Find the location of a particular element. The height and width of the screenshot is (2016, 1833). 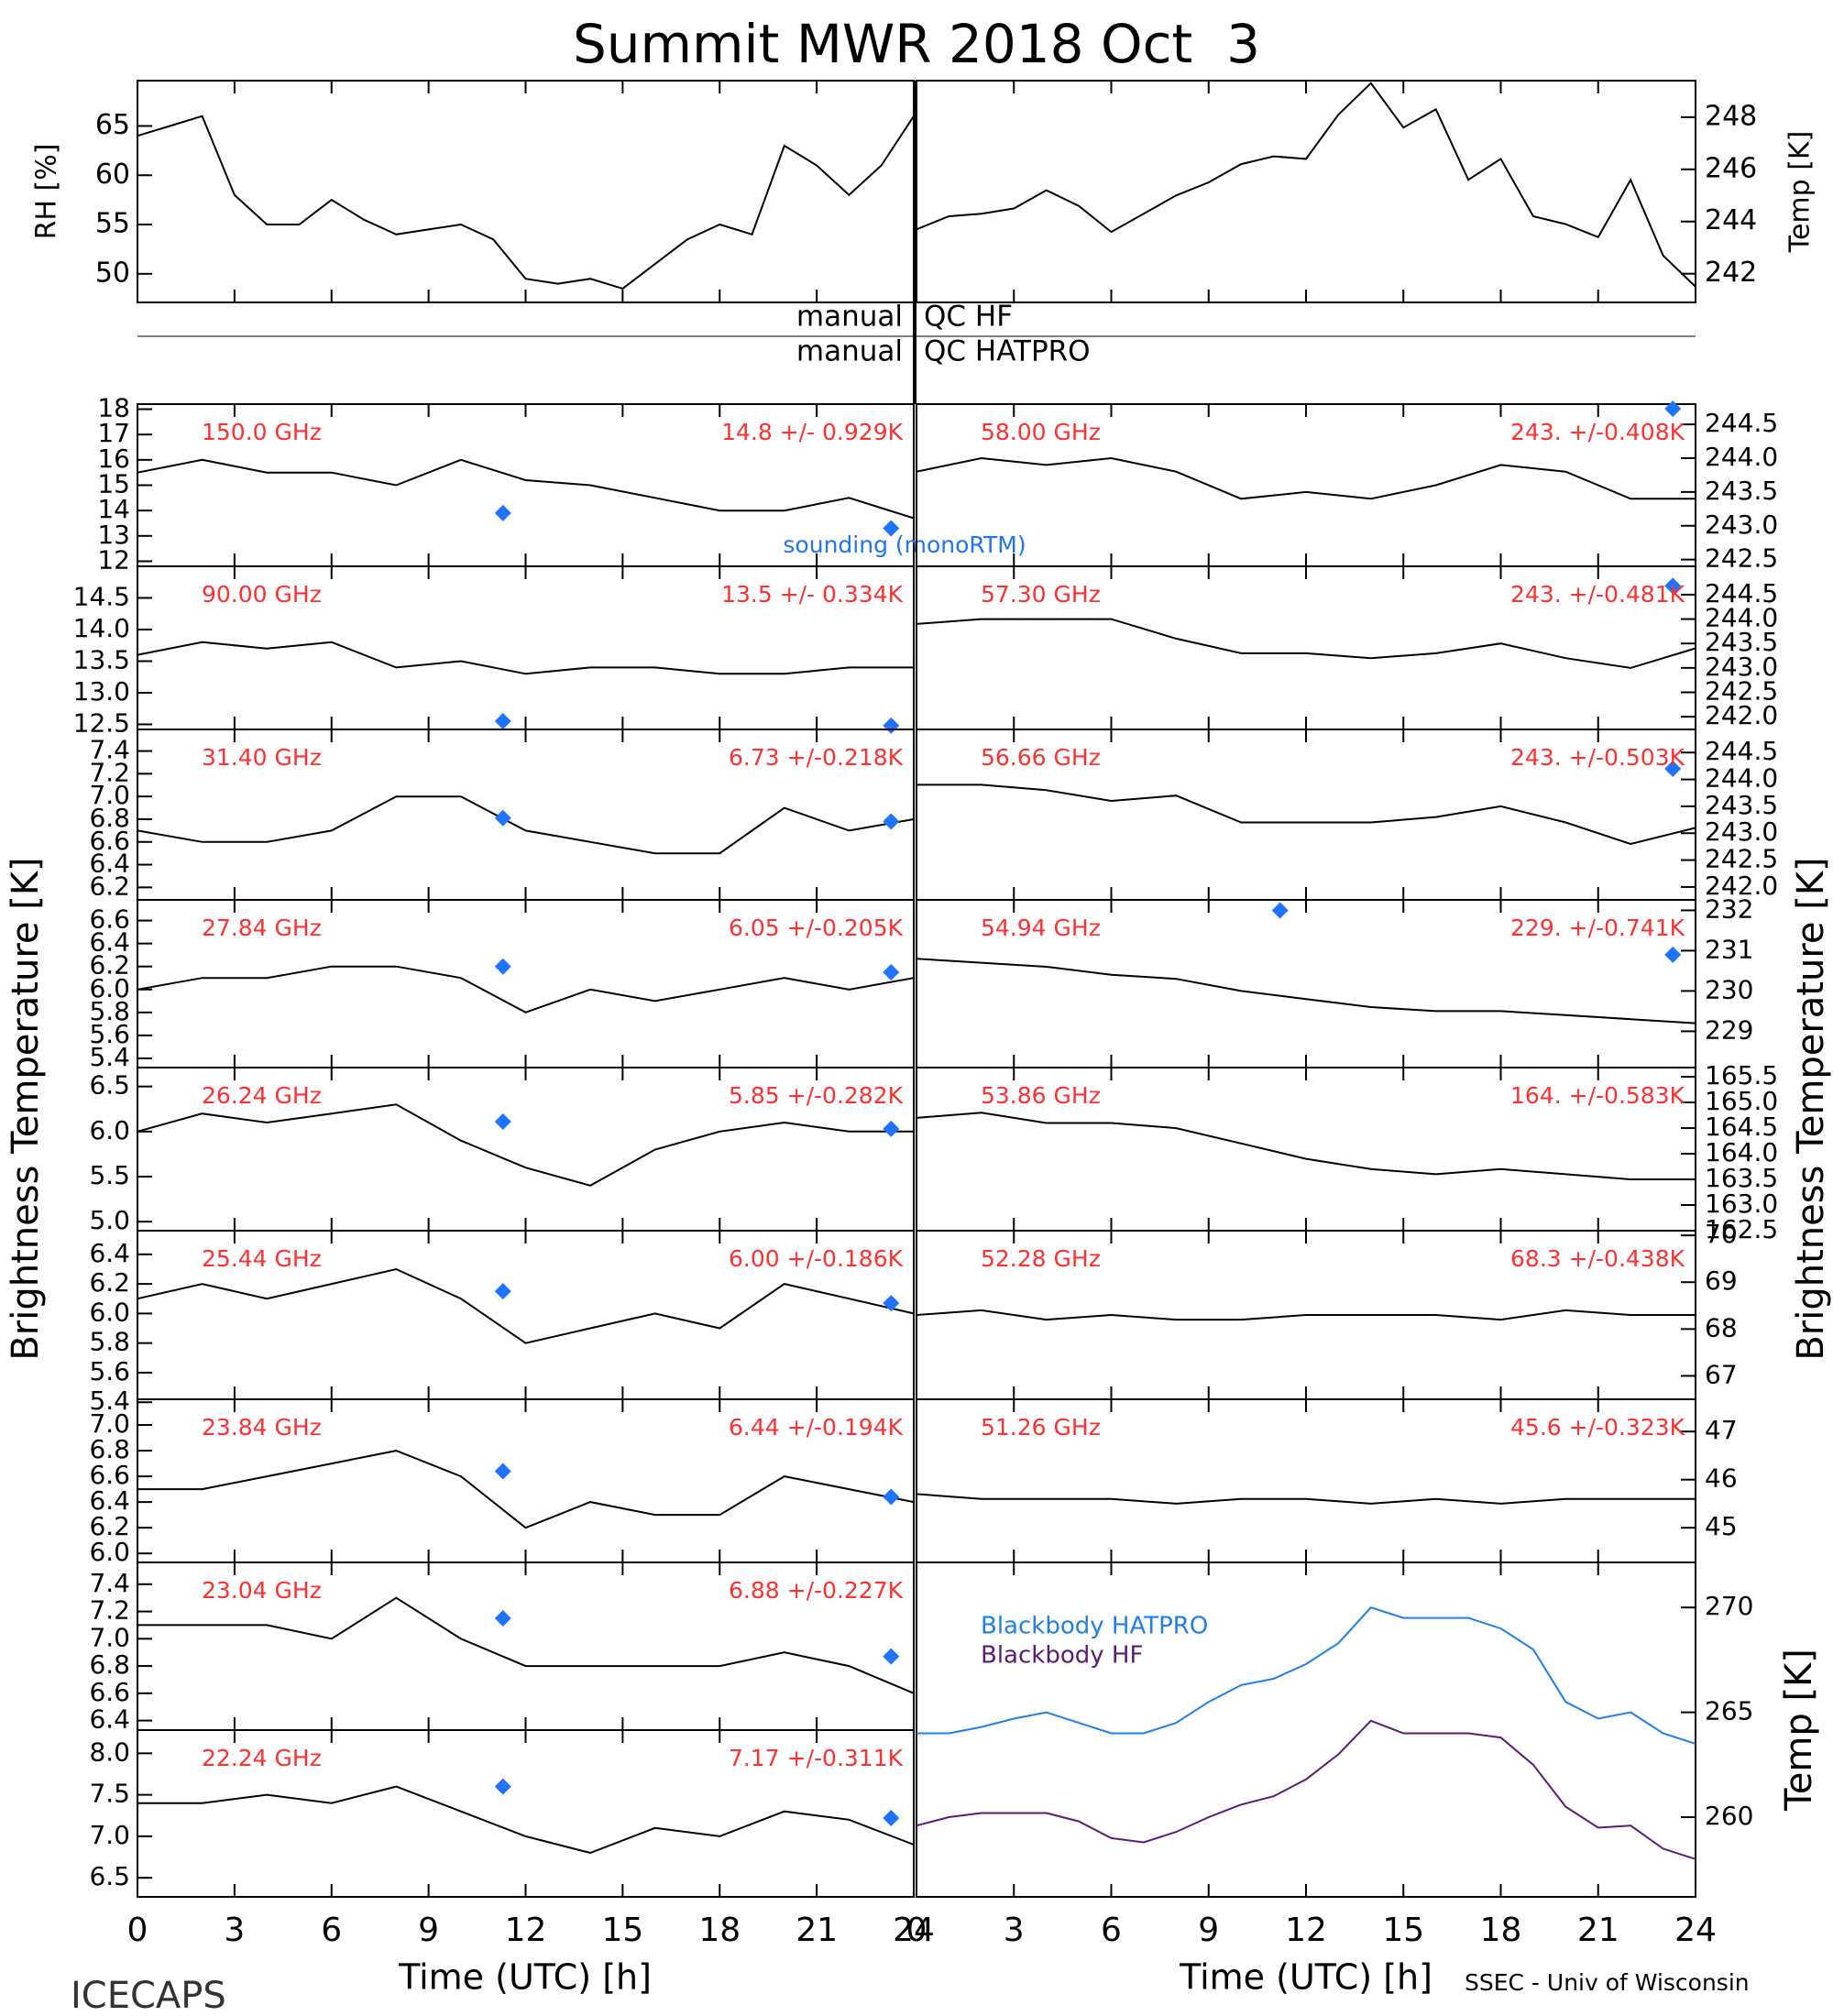

channel-stats: 13.5 +/- 0.334K is located at coordinates (812, 594).